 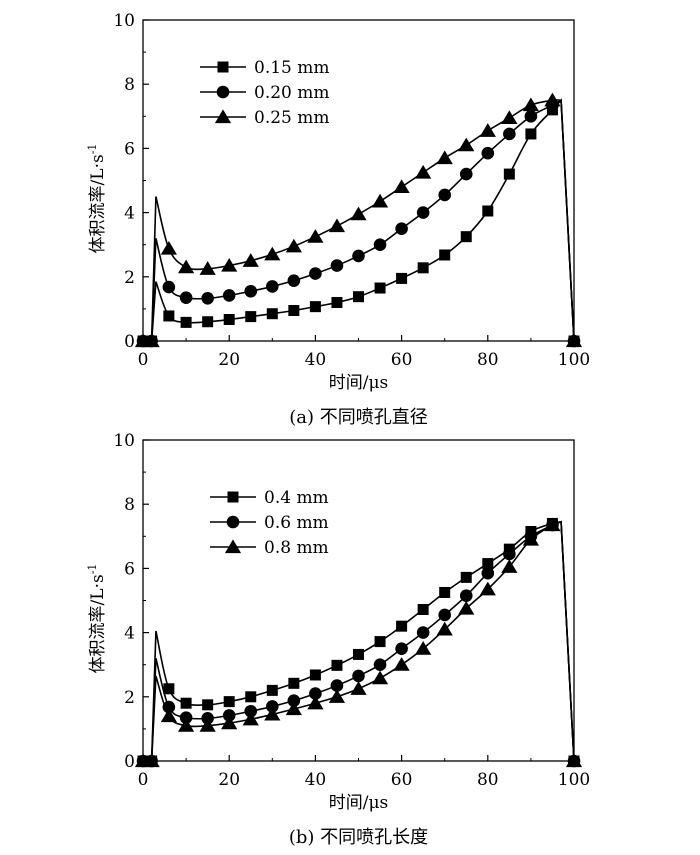 I want to click on x-tick-label: 60, so click(x=402, y=360).